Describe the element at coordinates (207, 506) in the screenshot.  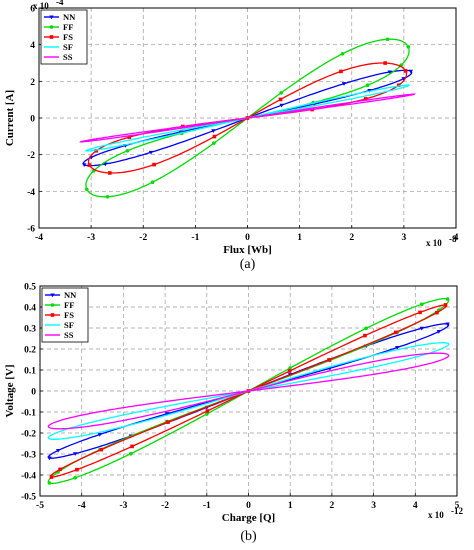
I see `x-tick-label: -1` at that location.